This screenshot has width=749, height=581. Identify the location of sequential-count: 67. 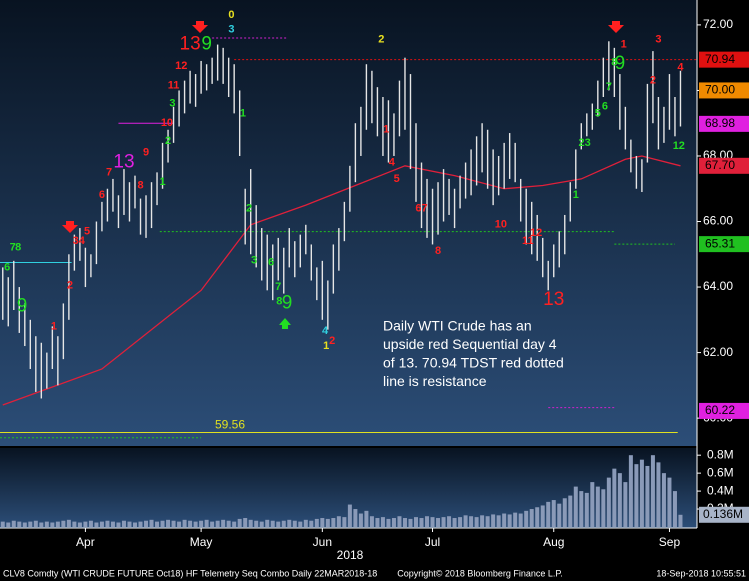
(421, 208).